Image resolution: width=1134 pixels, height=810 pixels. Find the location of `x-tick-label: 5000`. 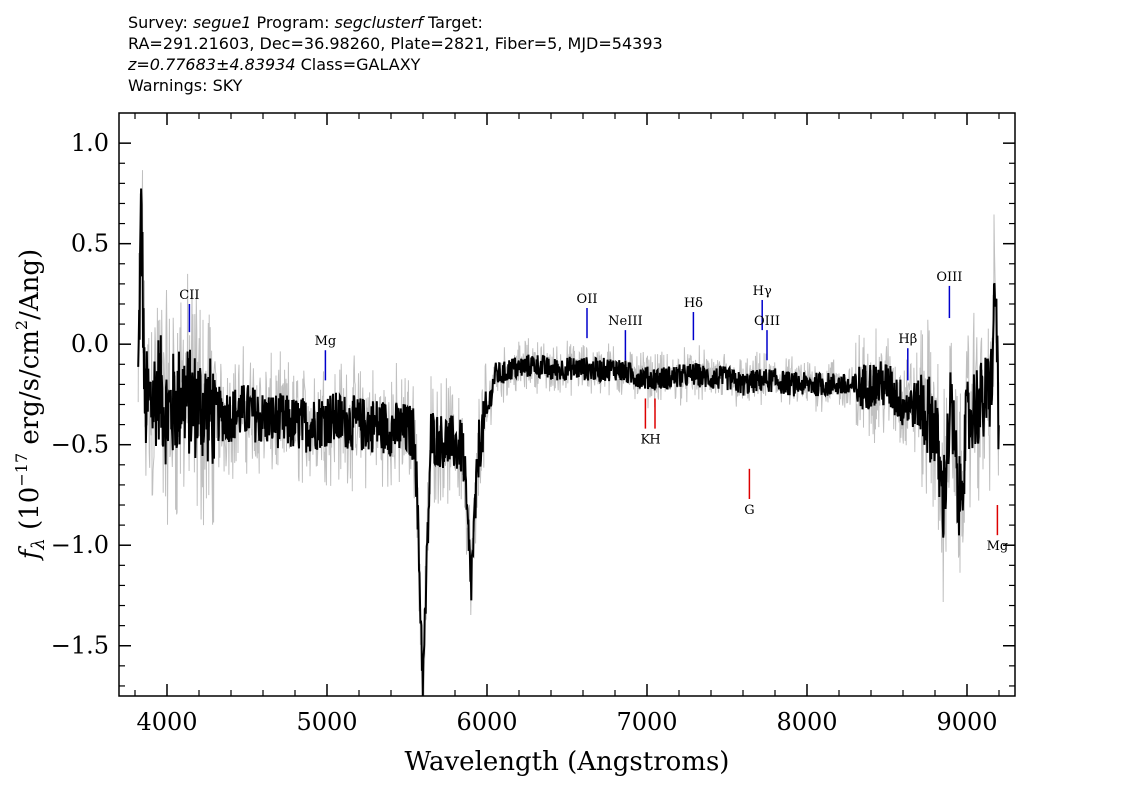

x-tick-label: 5000 is located at coordinates (326, 722).